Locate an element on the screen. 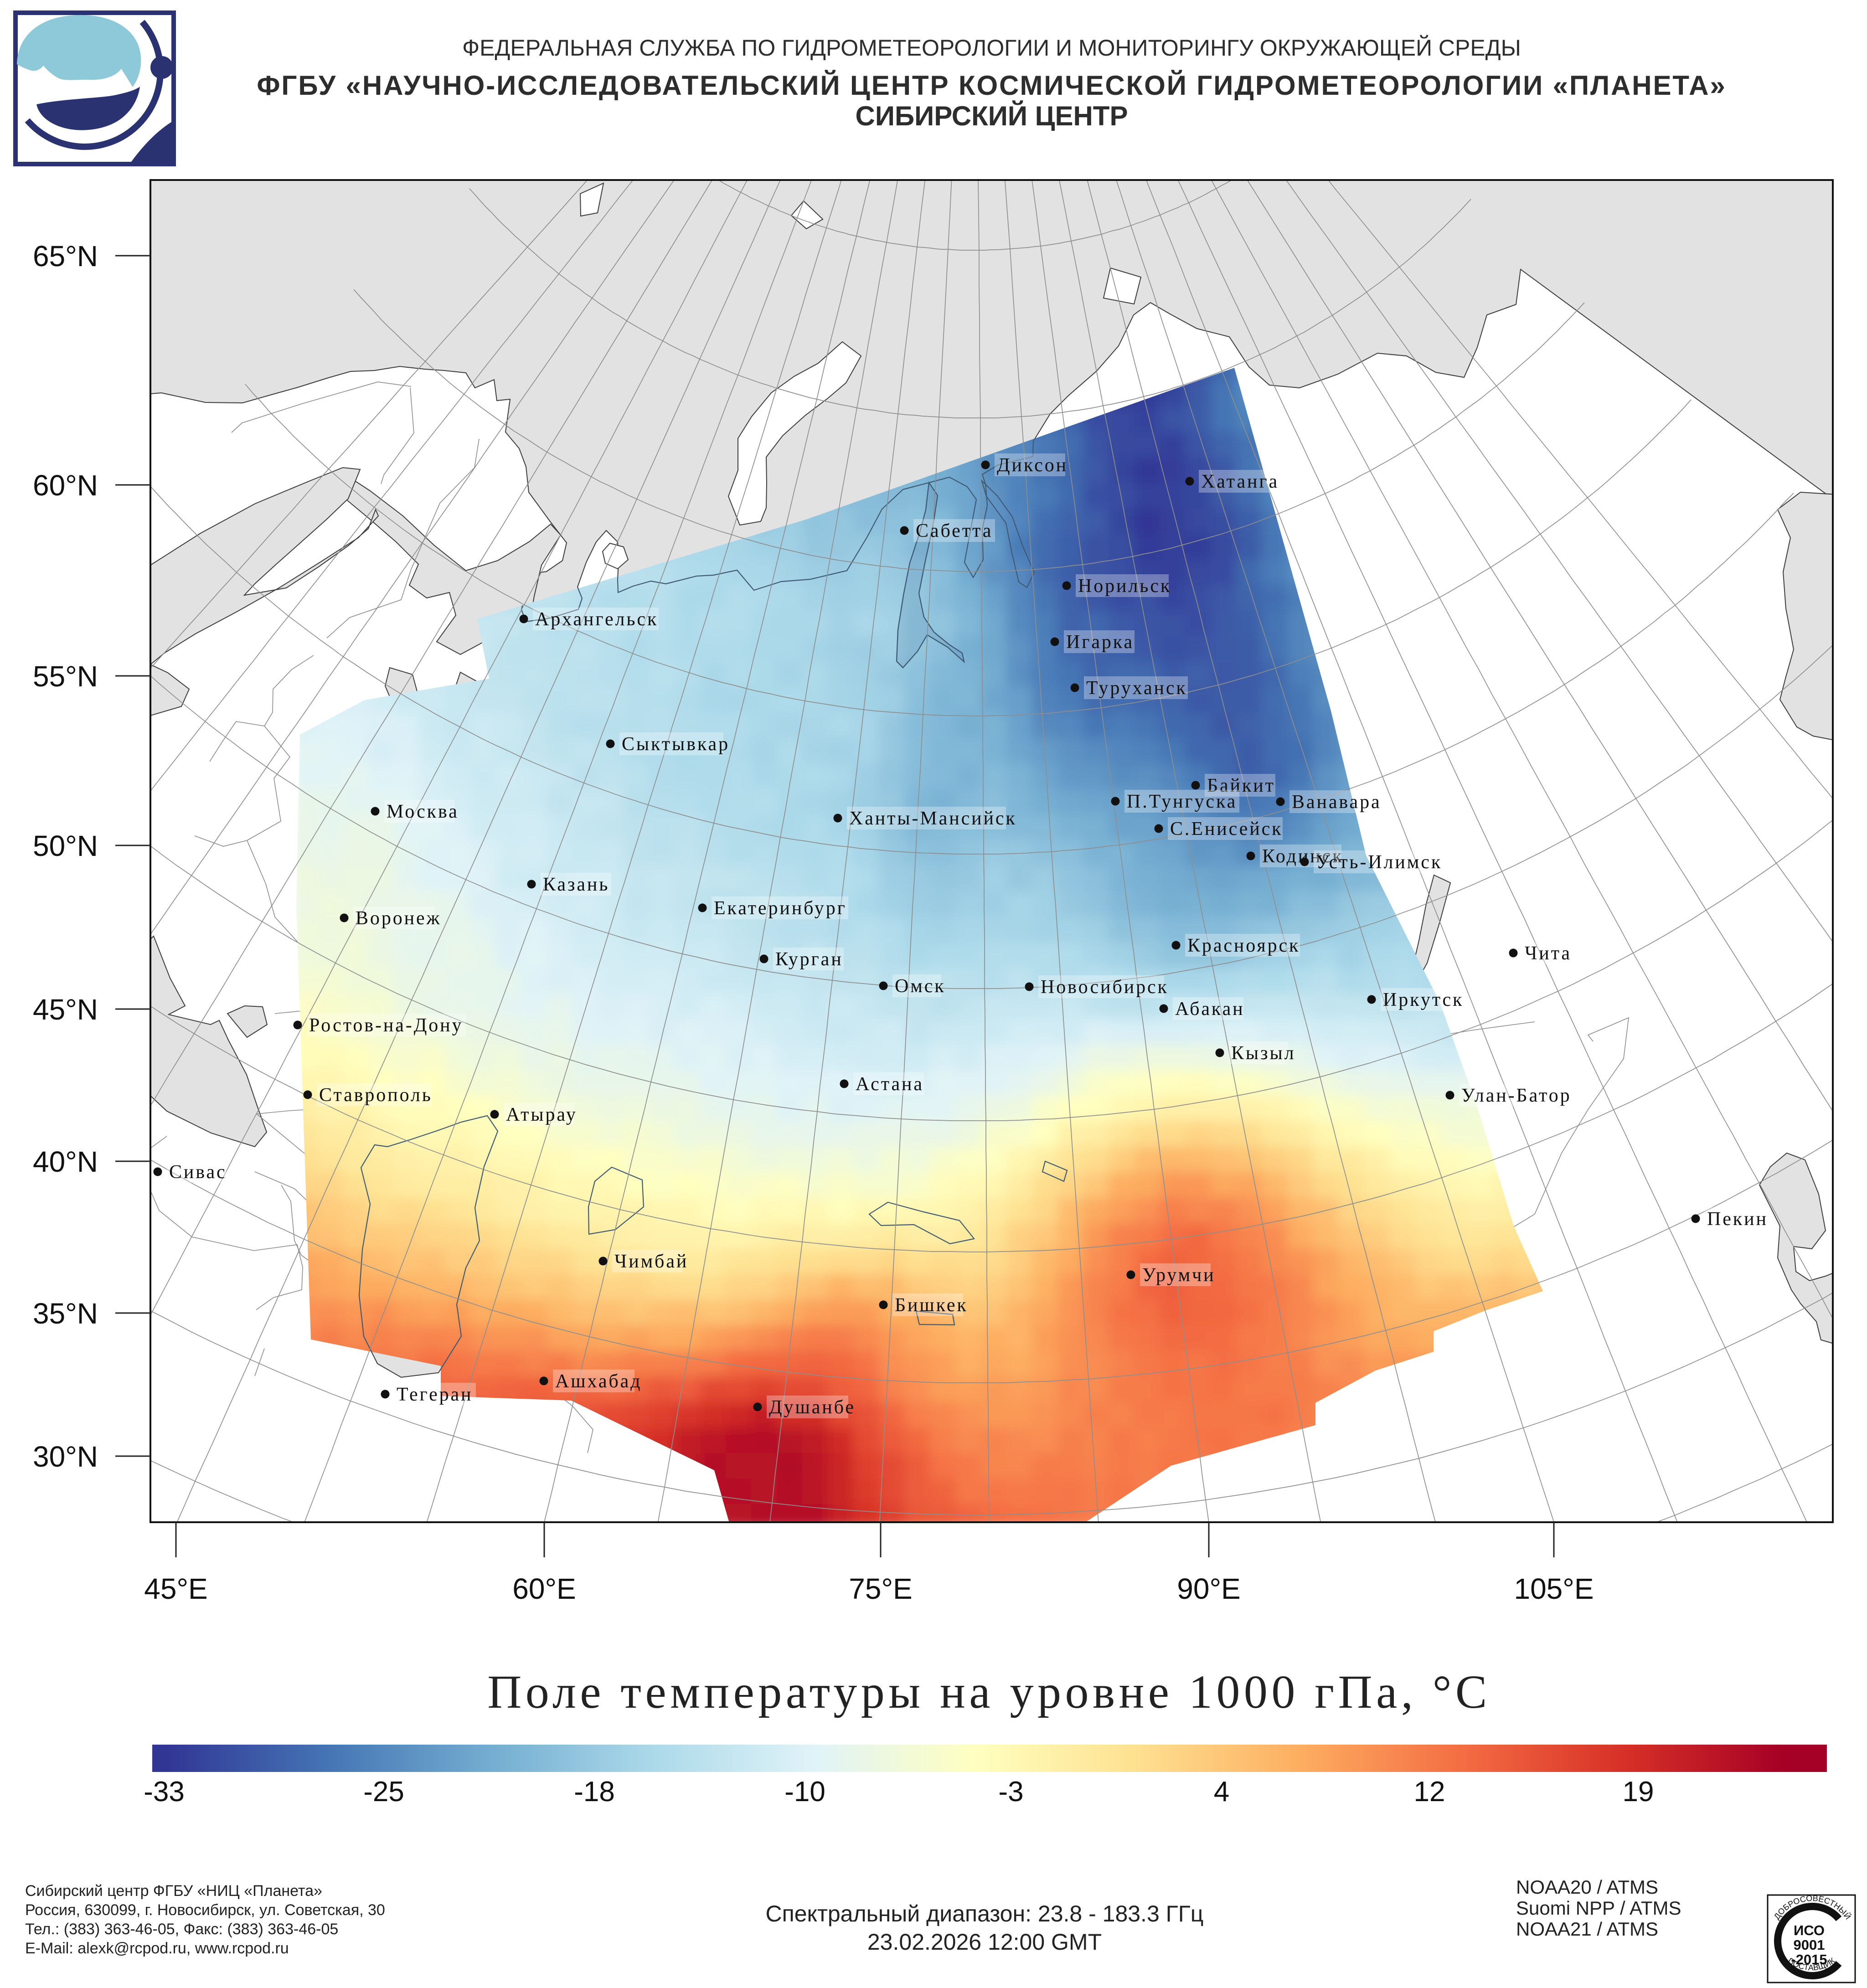 Image resolution: width=1867 pixels, height=1988 pixels. svg-text: Воронеж is located at coordinates (398, 919).